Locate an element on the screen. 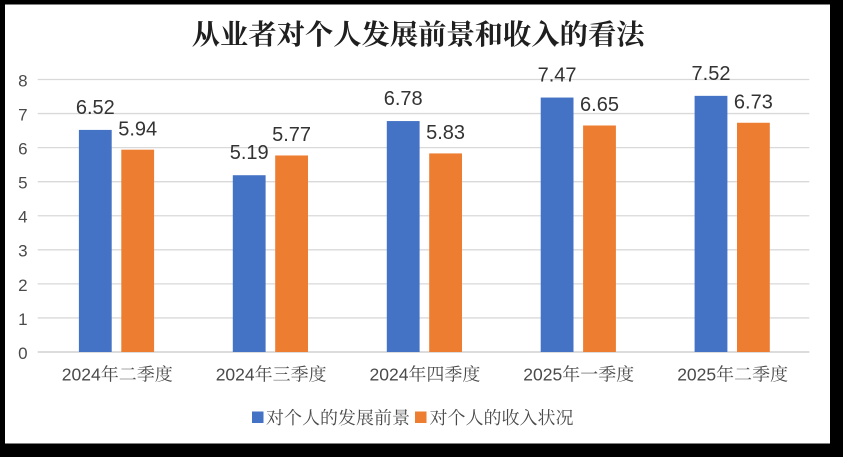 The width and height of the screenshot is (843, 462). svg-text: 1 is located at coordinates (22, 319).